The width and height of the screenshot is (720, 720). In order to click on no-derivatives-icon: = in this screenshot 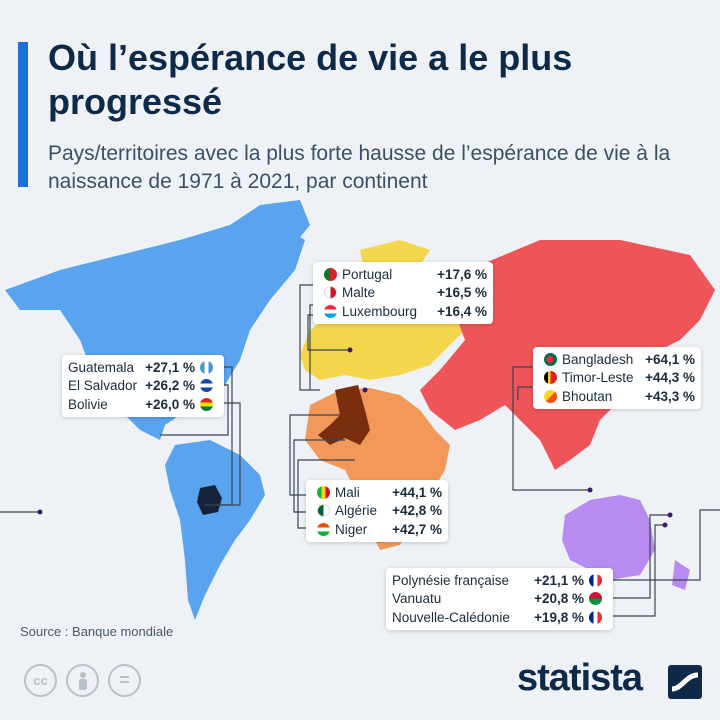, I will do `click(124, 680)`.